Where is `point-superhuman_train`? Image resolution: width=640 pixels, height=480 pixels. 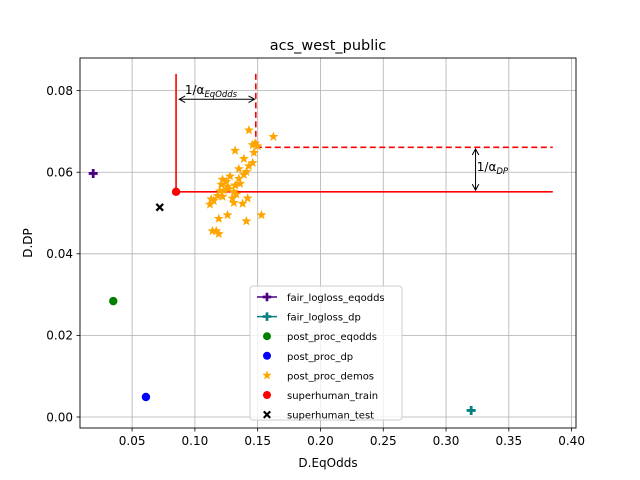 point-superhuman_train is located at coordinates (176, 192).